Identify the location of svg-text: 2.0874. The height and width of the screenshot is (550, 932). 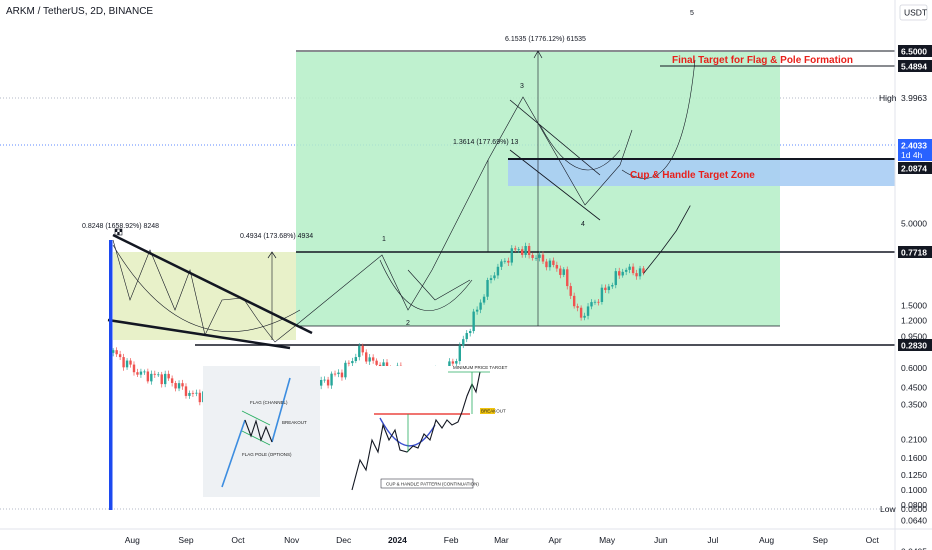
(914, 169).